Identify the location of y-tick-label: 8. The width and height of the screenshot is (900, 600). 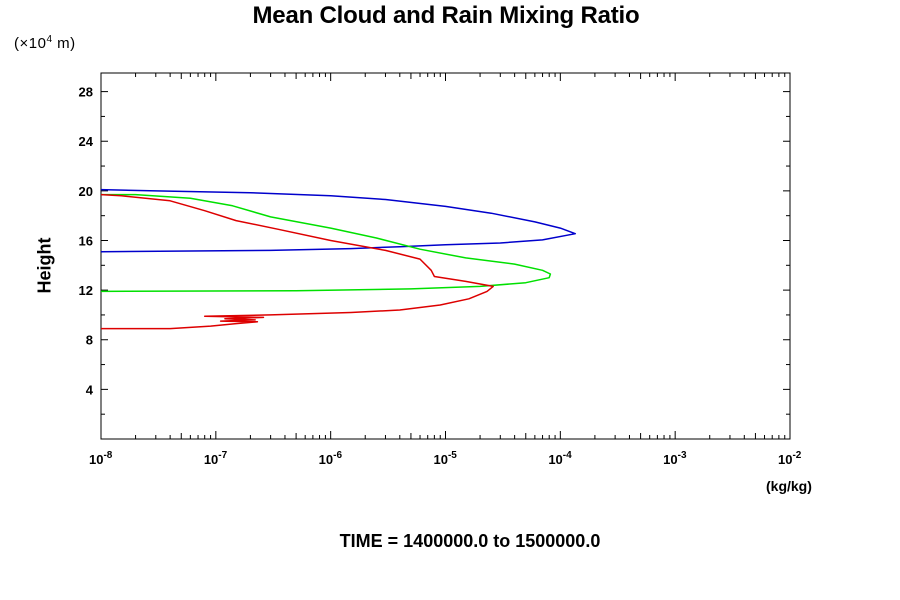
(89, 340).